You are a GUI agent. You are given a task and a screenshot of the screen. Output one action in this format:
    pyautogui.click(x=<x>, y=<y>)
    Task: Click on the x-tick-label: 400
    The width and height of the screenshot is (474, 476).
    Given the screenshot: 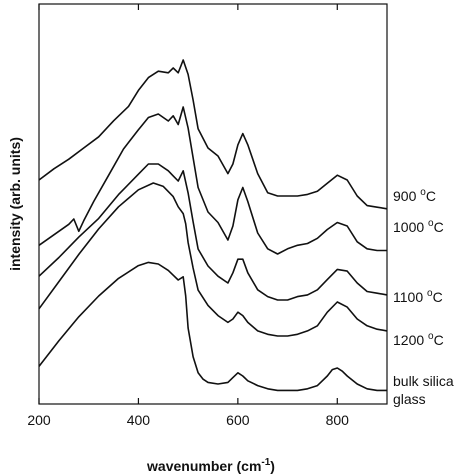 What is the action you would take?
    pyautogui.click(x=139, y=420)
    